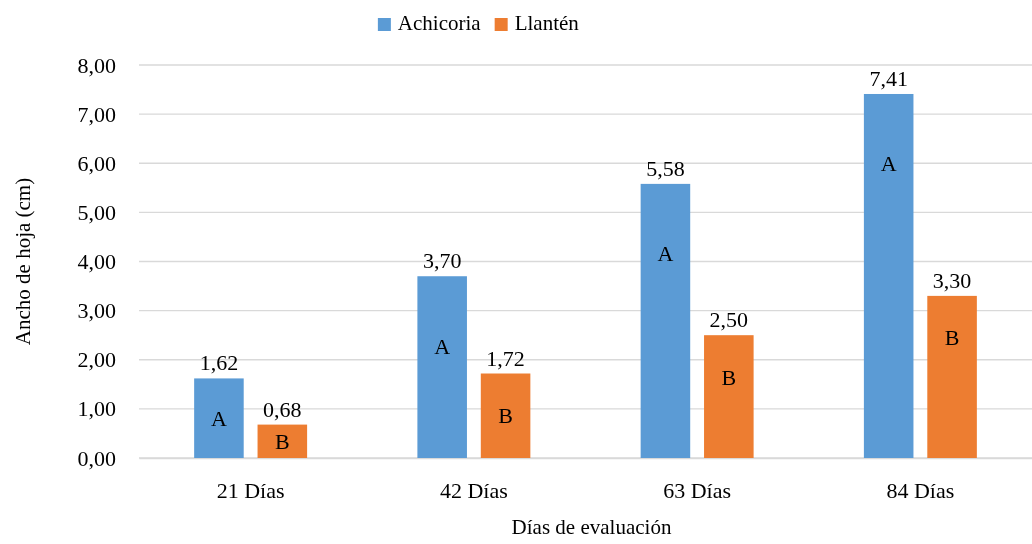 The height and width of the screenshot is (544, 1032). I want to click on y-tick-label: 3,00, so click(96, 311).